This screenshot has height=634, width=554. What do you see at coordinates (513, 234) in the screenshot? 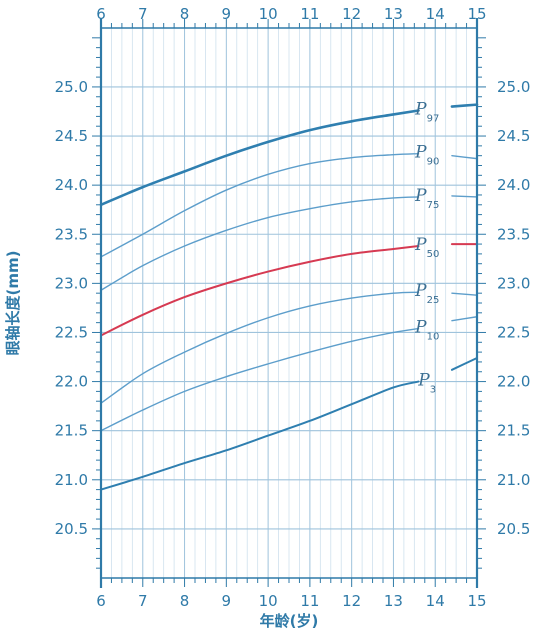
I see `y-tick-label-right: 23.5` at bounding box center [513, 234].